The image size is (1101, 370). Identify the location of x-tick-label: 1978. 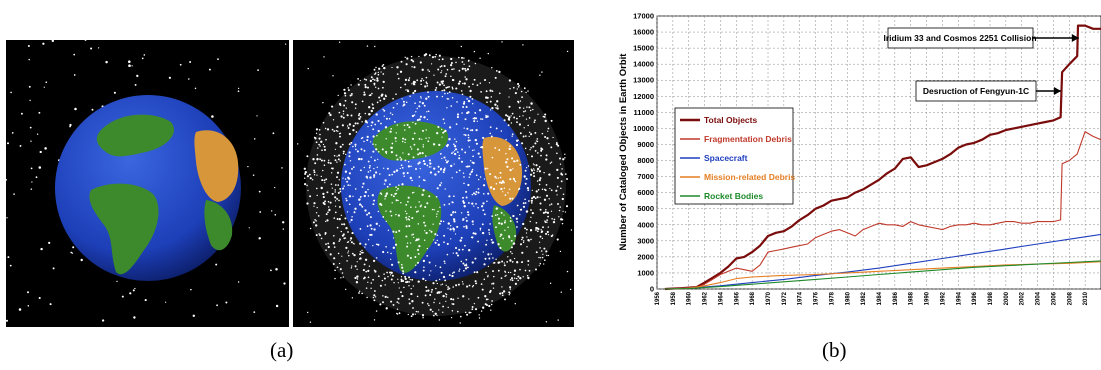
(832, 298).